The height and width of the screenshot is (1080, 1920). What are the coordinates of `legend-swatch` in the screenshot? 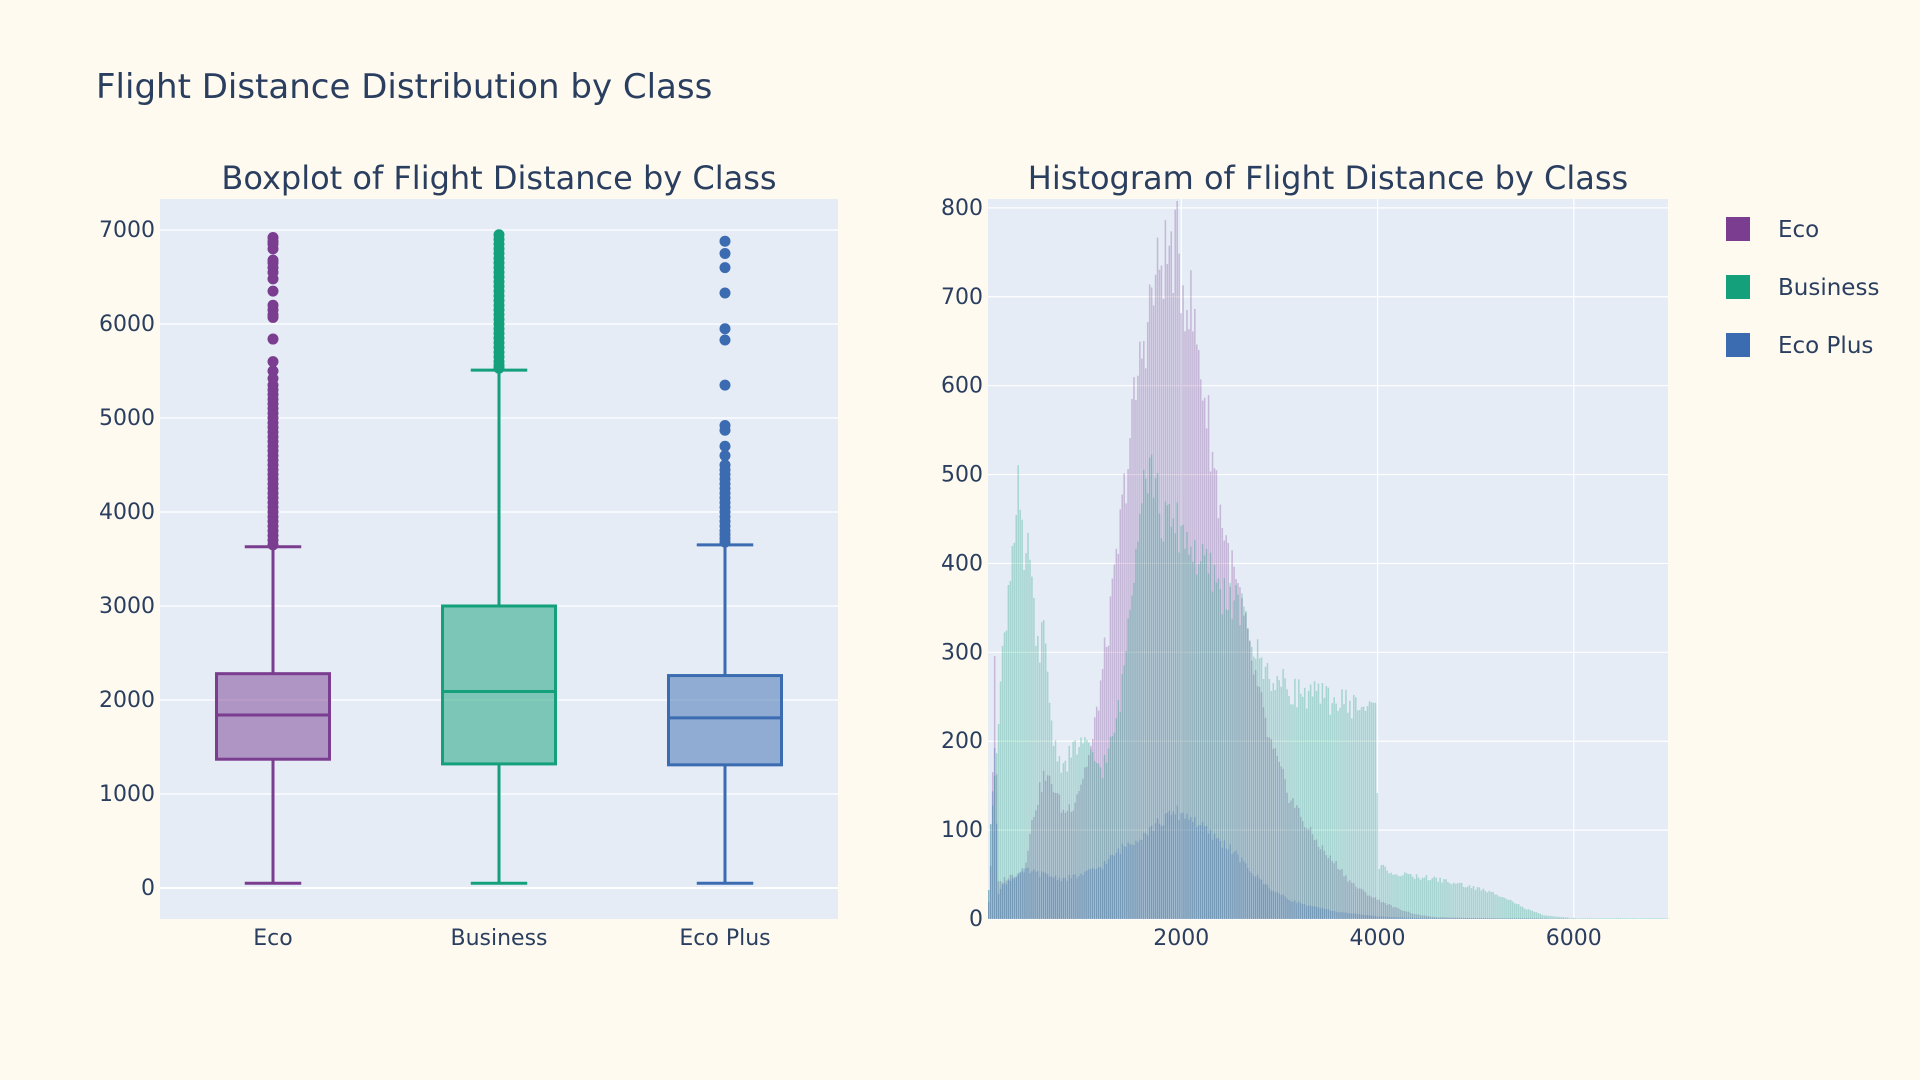 It's located at (1738, 229).